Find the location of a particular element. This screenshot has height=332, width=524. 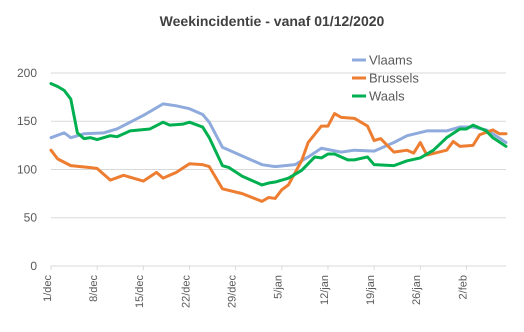

y-tick-label: 200 is located at coordinates (27, 73).